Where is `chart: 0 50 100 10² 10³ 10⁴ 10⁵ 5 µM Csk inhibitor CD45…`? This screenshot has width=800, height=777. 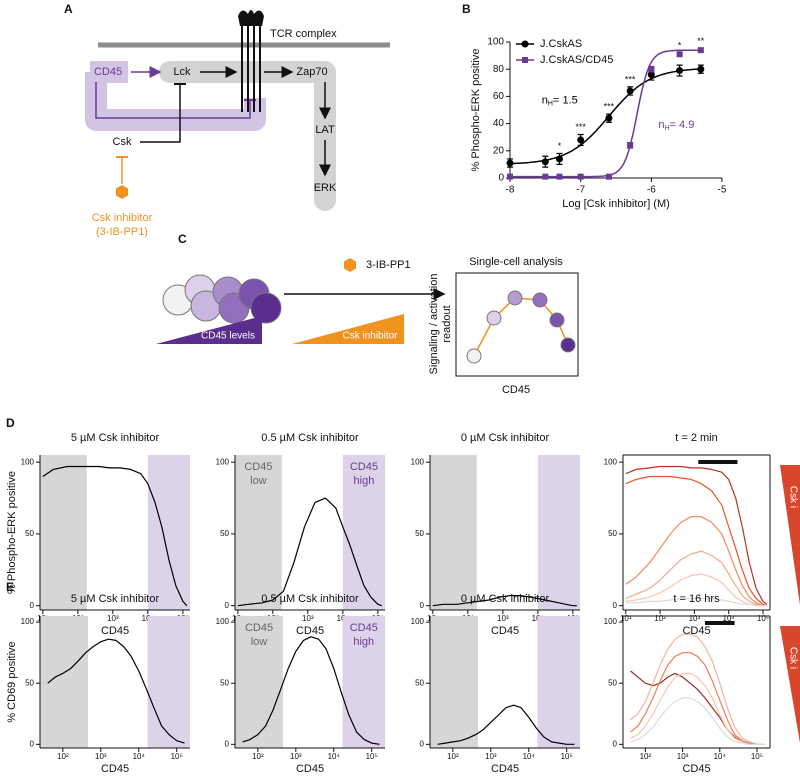
chart: 0 50 100 10² 10³ 10⁴ 10⁵ 5 µM Csk inhibitor CD45… is located at coordinates (98, 684).